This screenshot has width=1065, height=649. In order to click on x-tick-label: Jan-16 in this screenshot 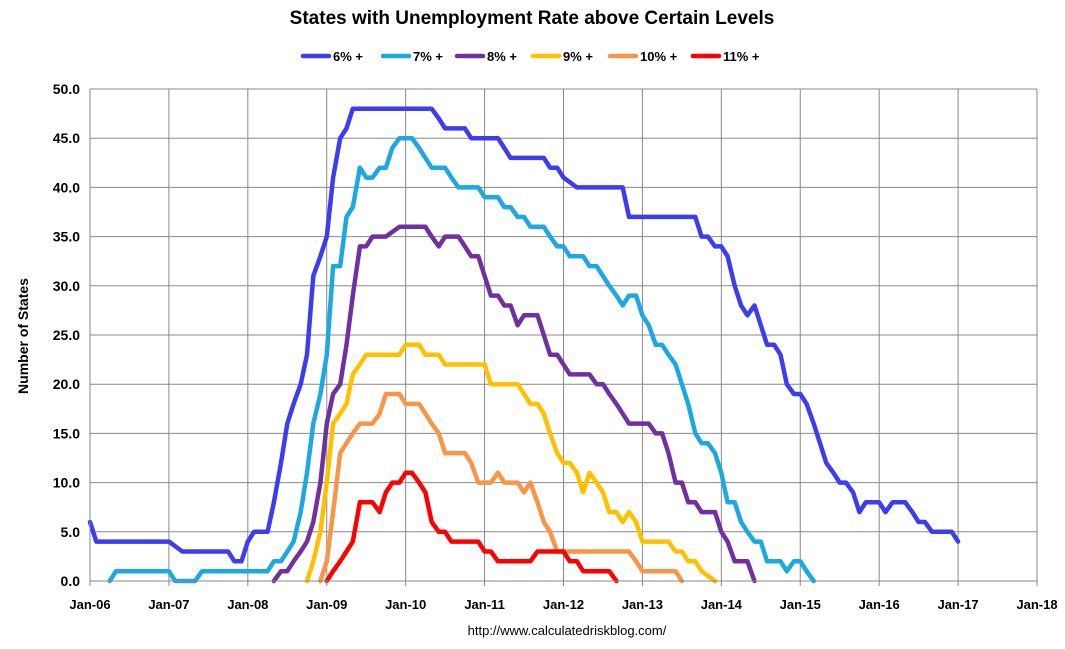, I will do `click(879, 604)`.